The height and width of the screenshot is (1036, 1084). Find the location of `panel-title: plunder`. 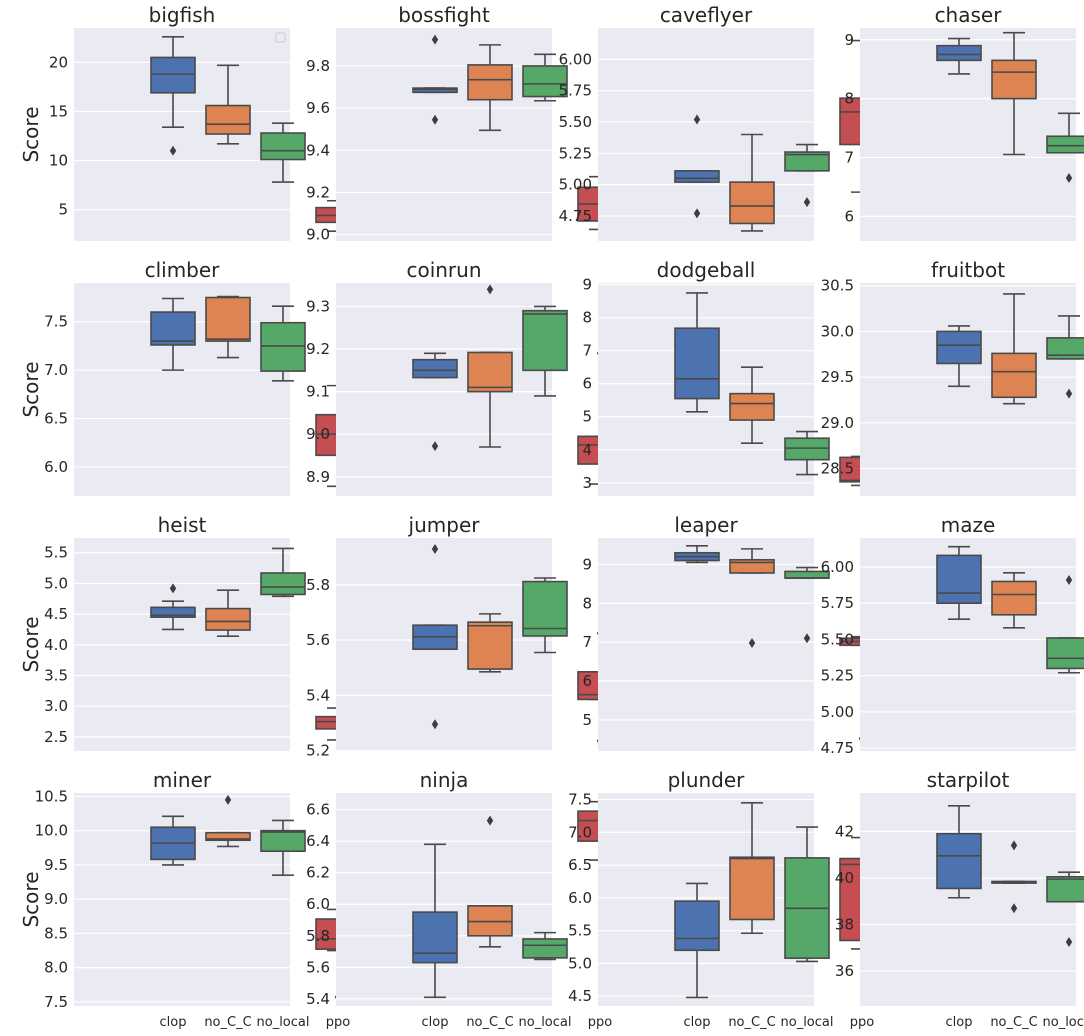

panel-title: plunder is located at coordinates (707, 780).